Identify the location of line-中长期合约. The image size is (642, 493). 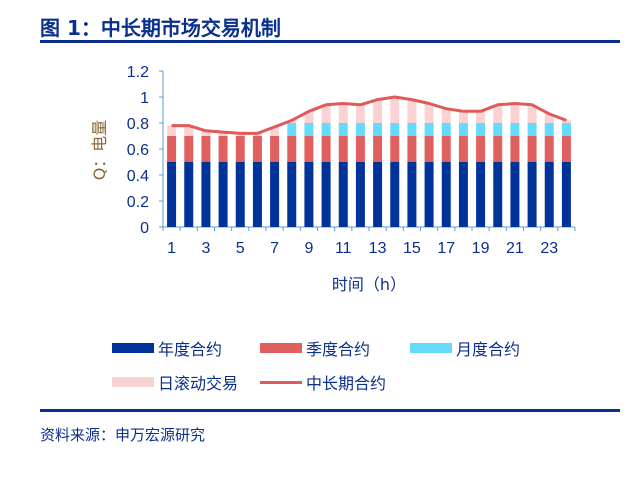
(369, 115).